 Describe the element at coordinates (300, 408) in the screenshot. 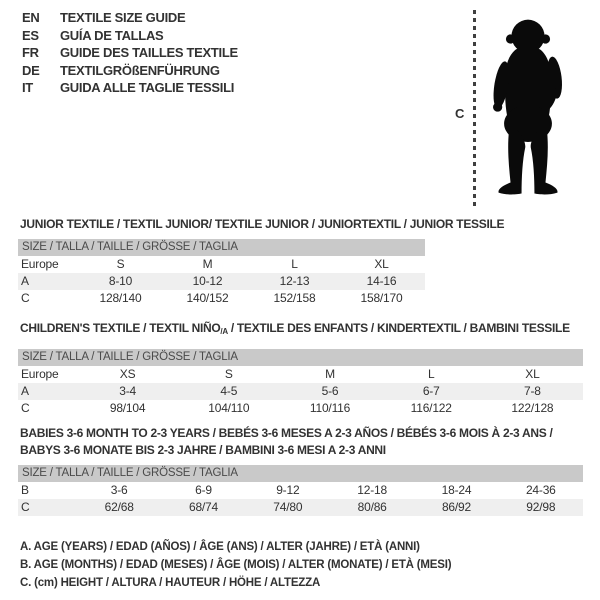

I see `table-row: C 98/104 104/110 110/116 116/122 122/128` at that location.